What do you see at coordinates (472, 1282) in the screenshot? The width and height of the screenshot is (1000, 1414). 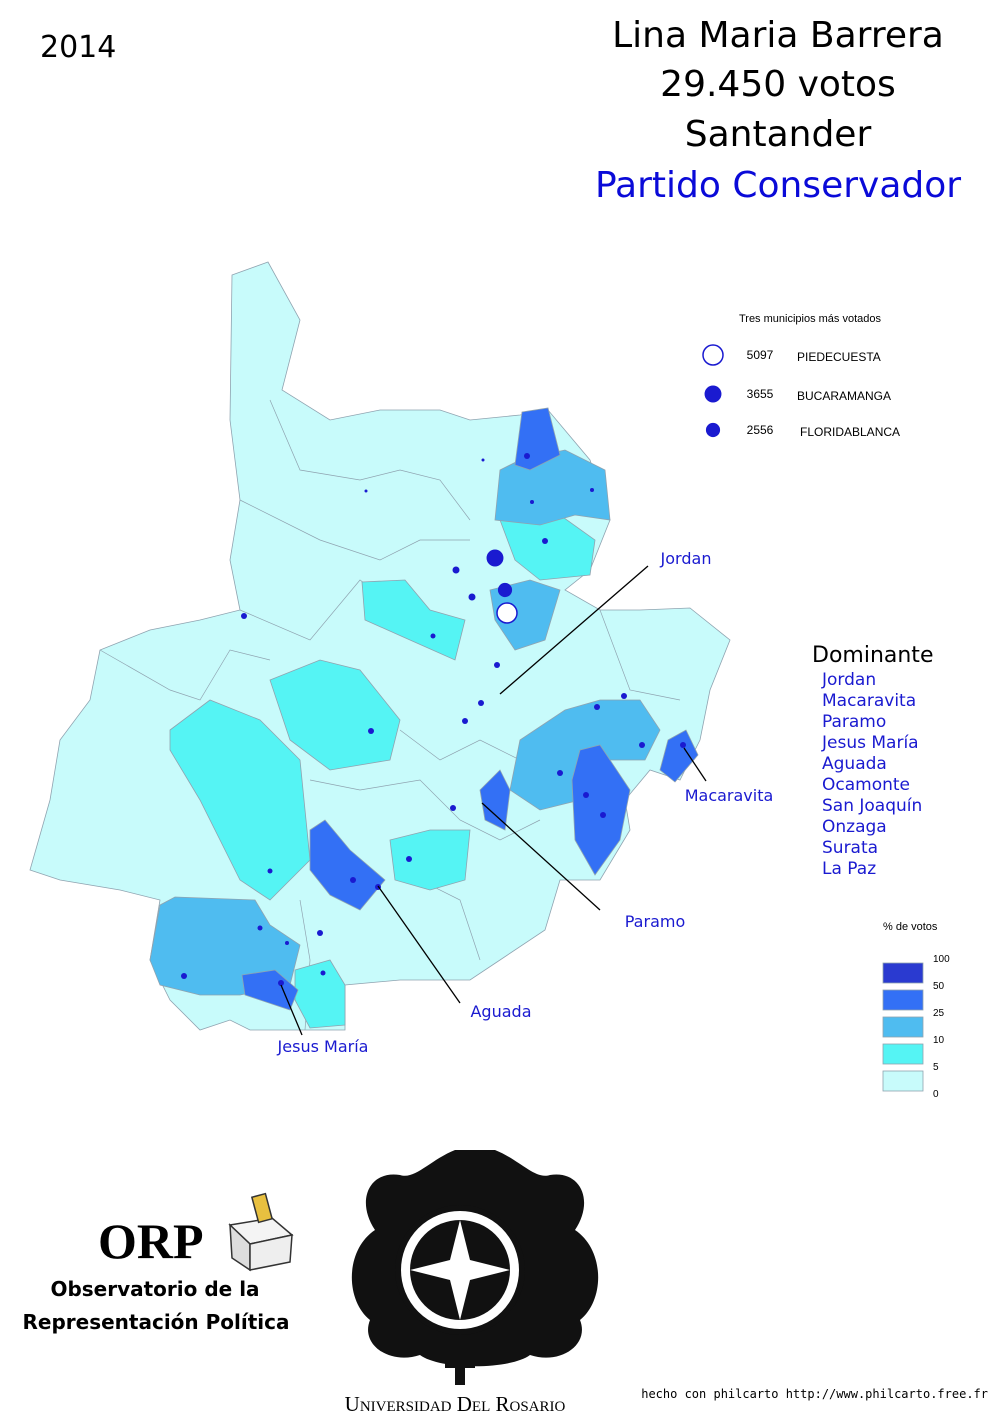 I see `university-crest: Universidad Del Rosario` at bounding box center [472, 1282].